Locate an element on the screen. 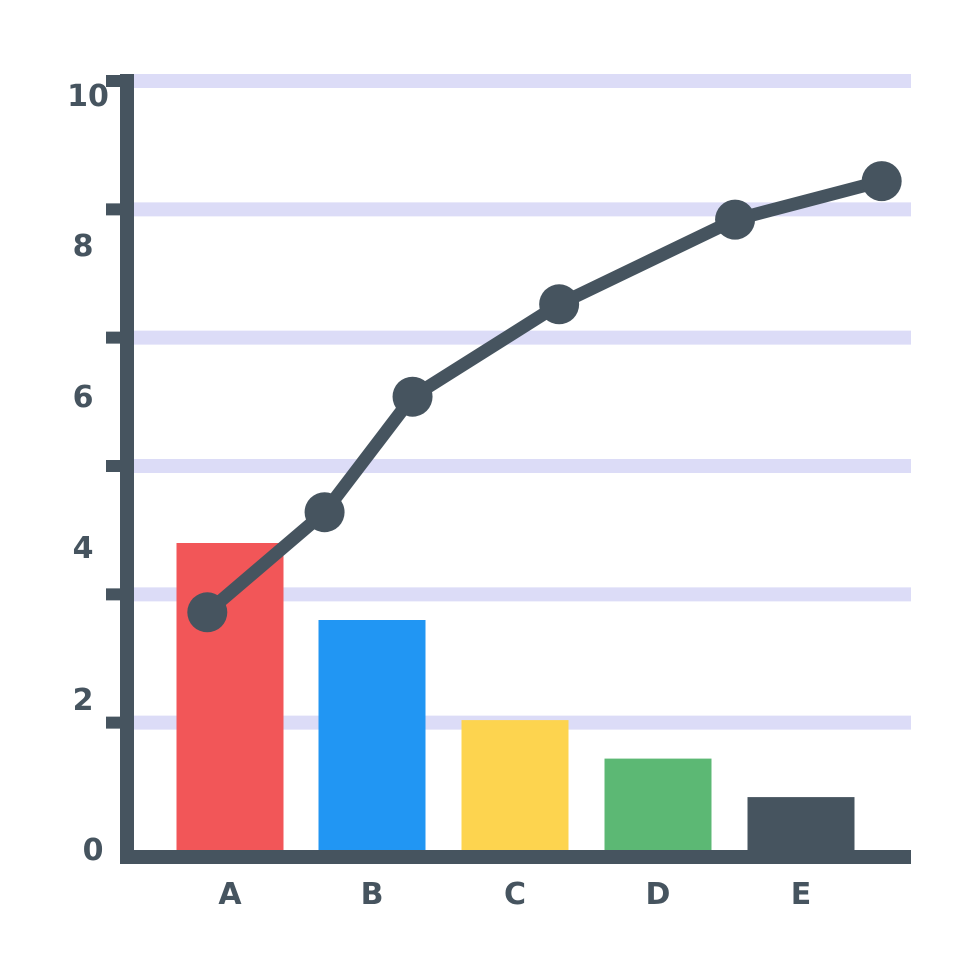 This screenshot has width=980, height=980. y-tick-labels: 0 2 4 6 8 10 is located at coordinates (88, 473).